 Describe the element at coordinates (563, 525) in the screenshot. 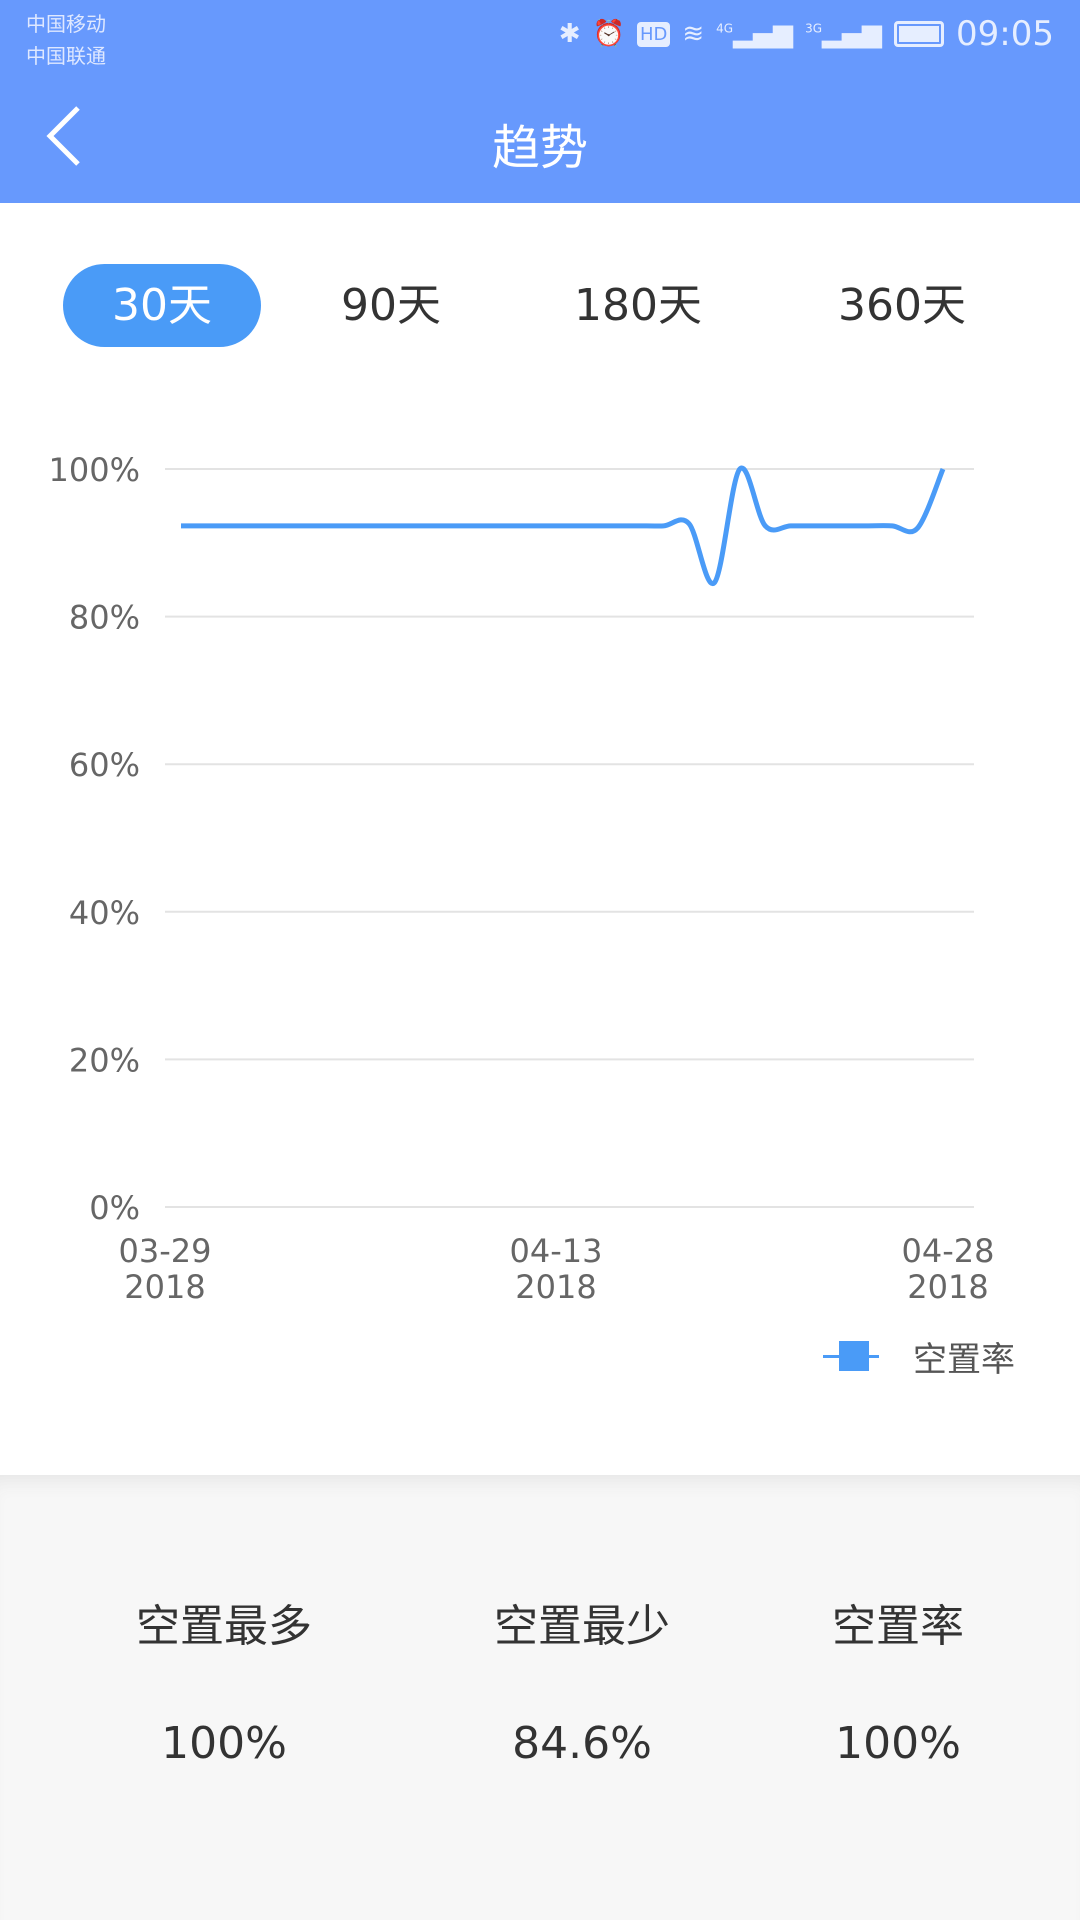

I see `series-line` at that location.